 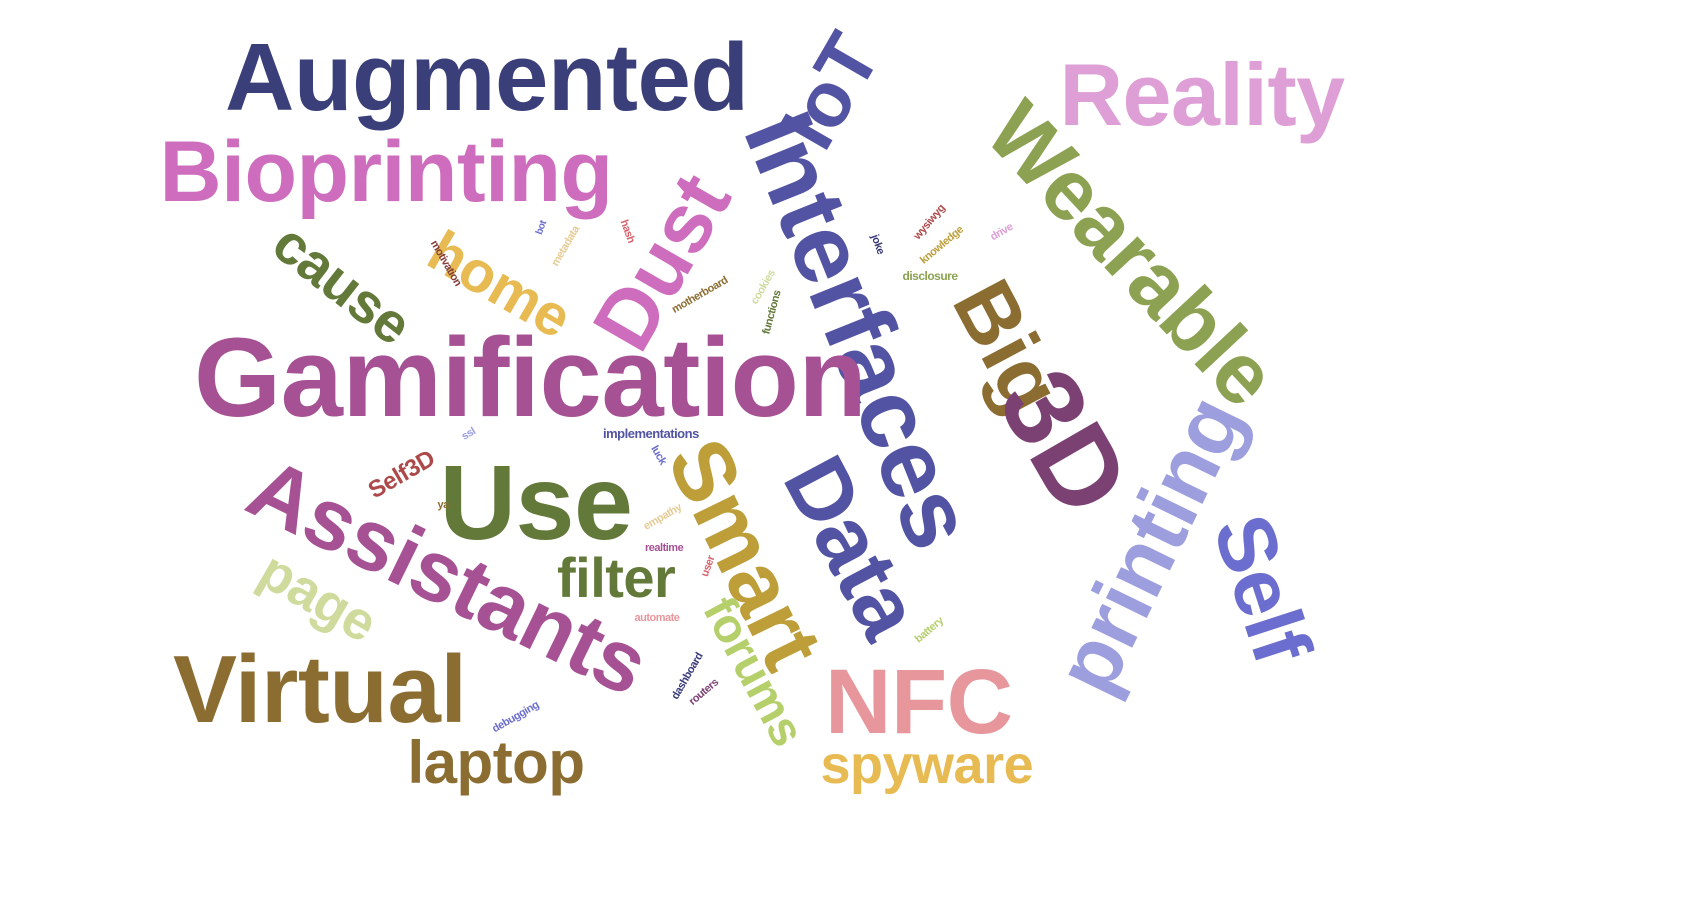 I want to click on word-self: Self, so click(x=1261, y=589).